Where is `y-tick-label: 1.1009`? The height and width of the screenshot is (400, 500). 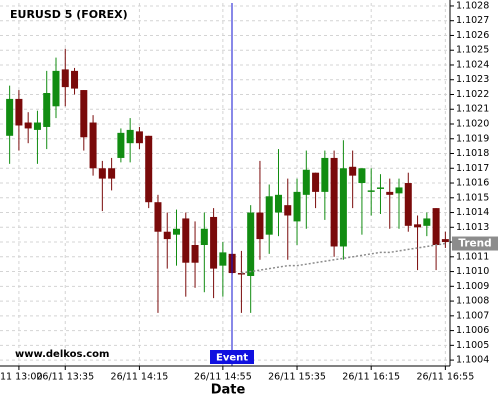
y-tick-label: 1.1009 is located at coordinates (472, 286).